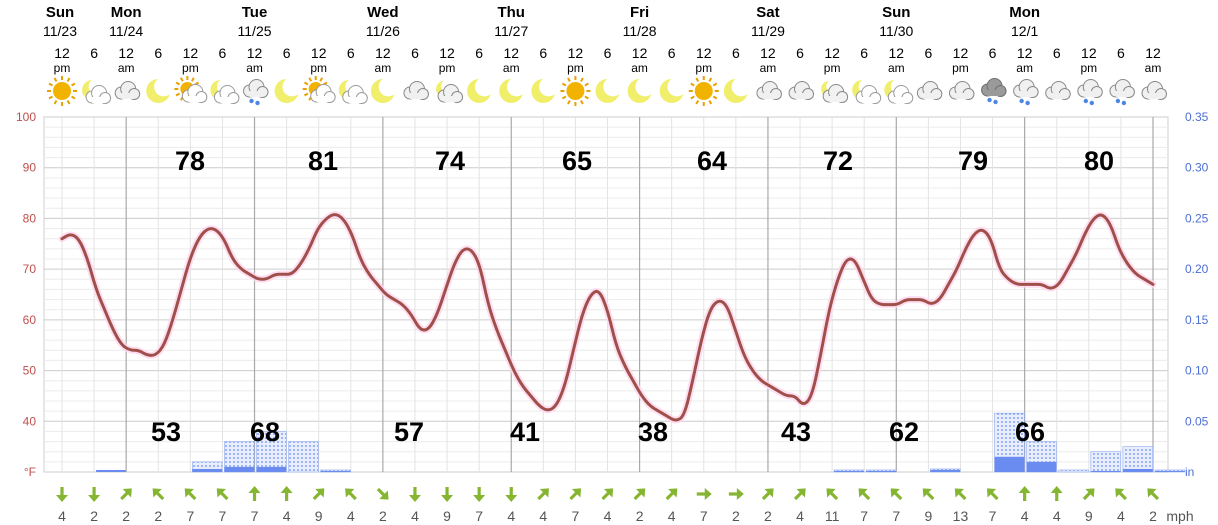 This screenshot has width=1218, height=525. What do you see at coordinates (1197, 421) in the screenshot?
I see `y-tick-label-right: 0.05` at bounding box center [1197, 421].